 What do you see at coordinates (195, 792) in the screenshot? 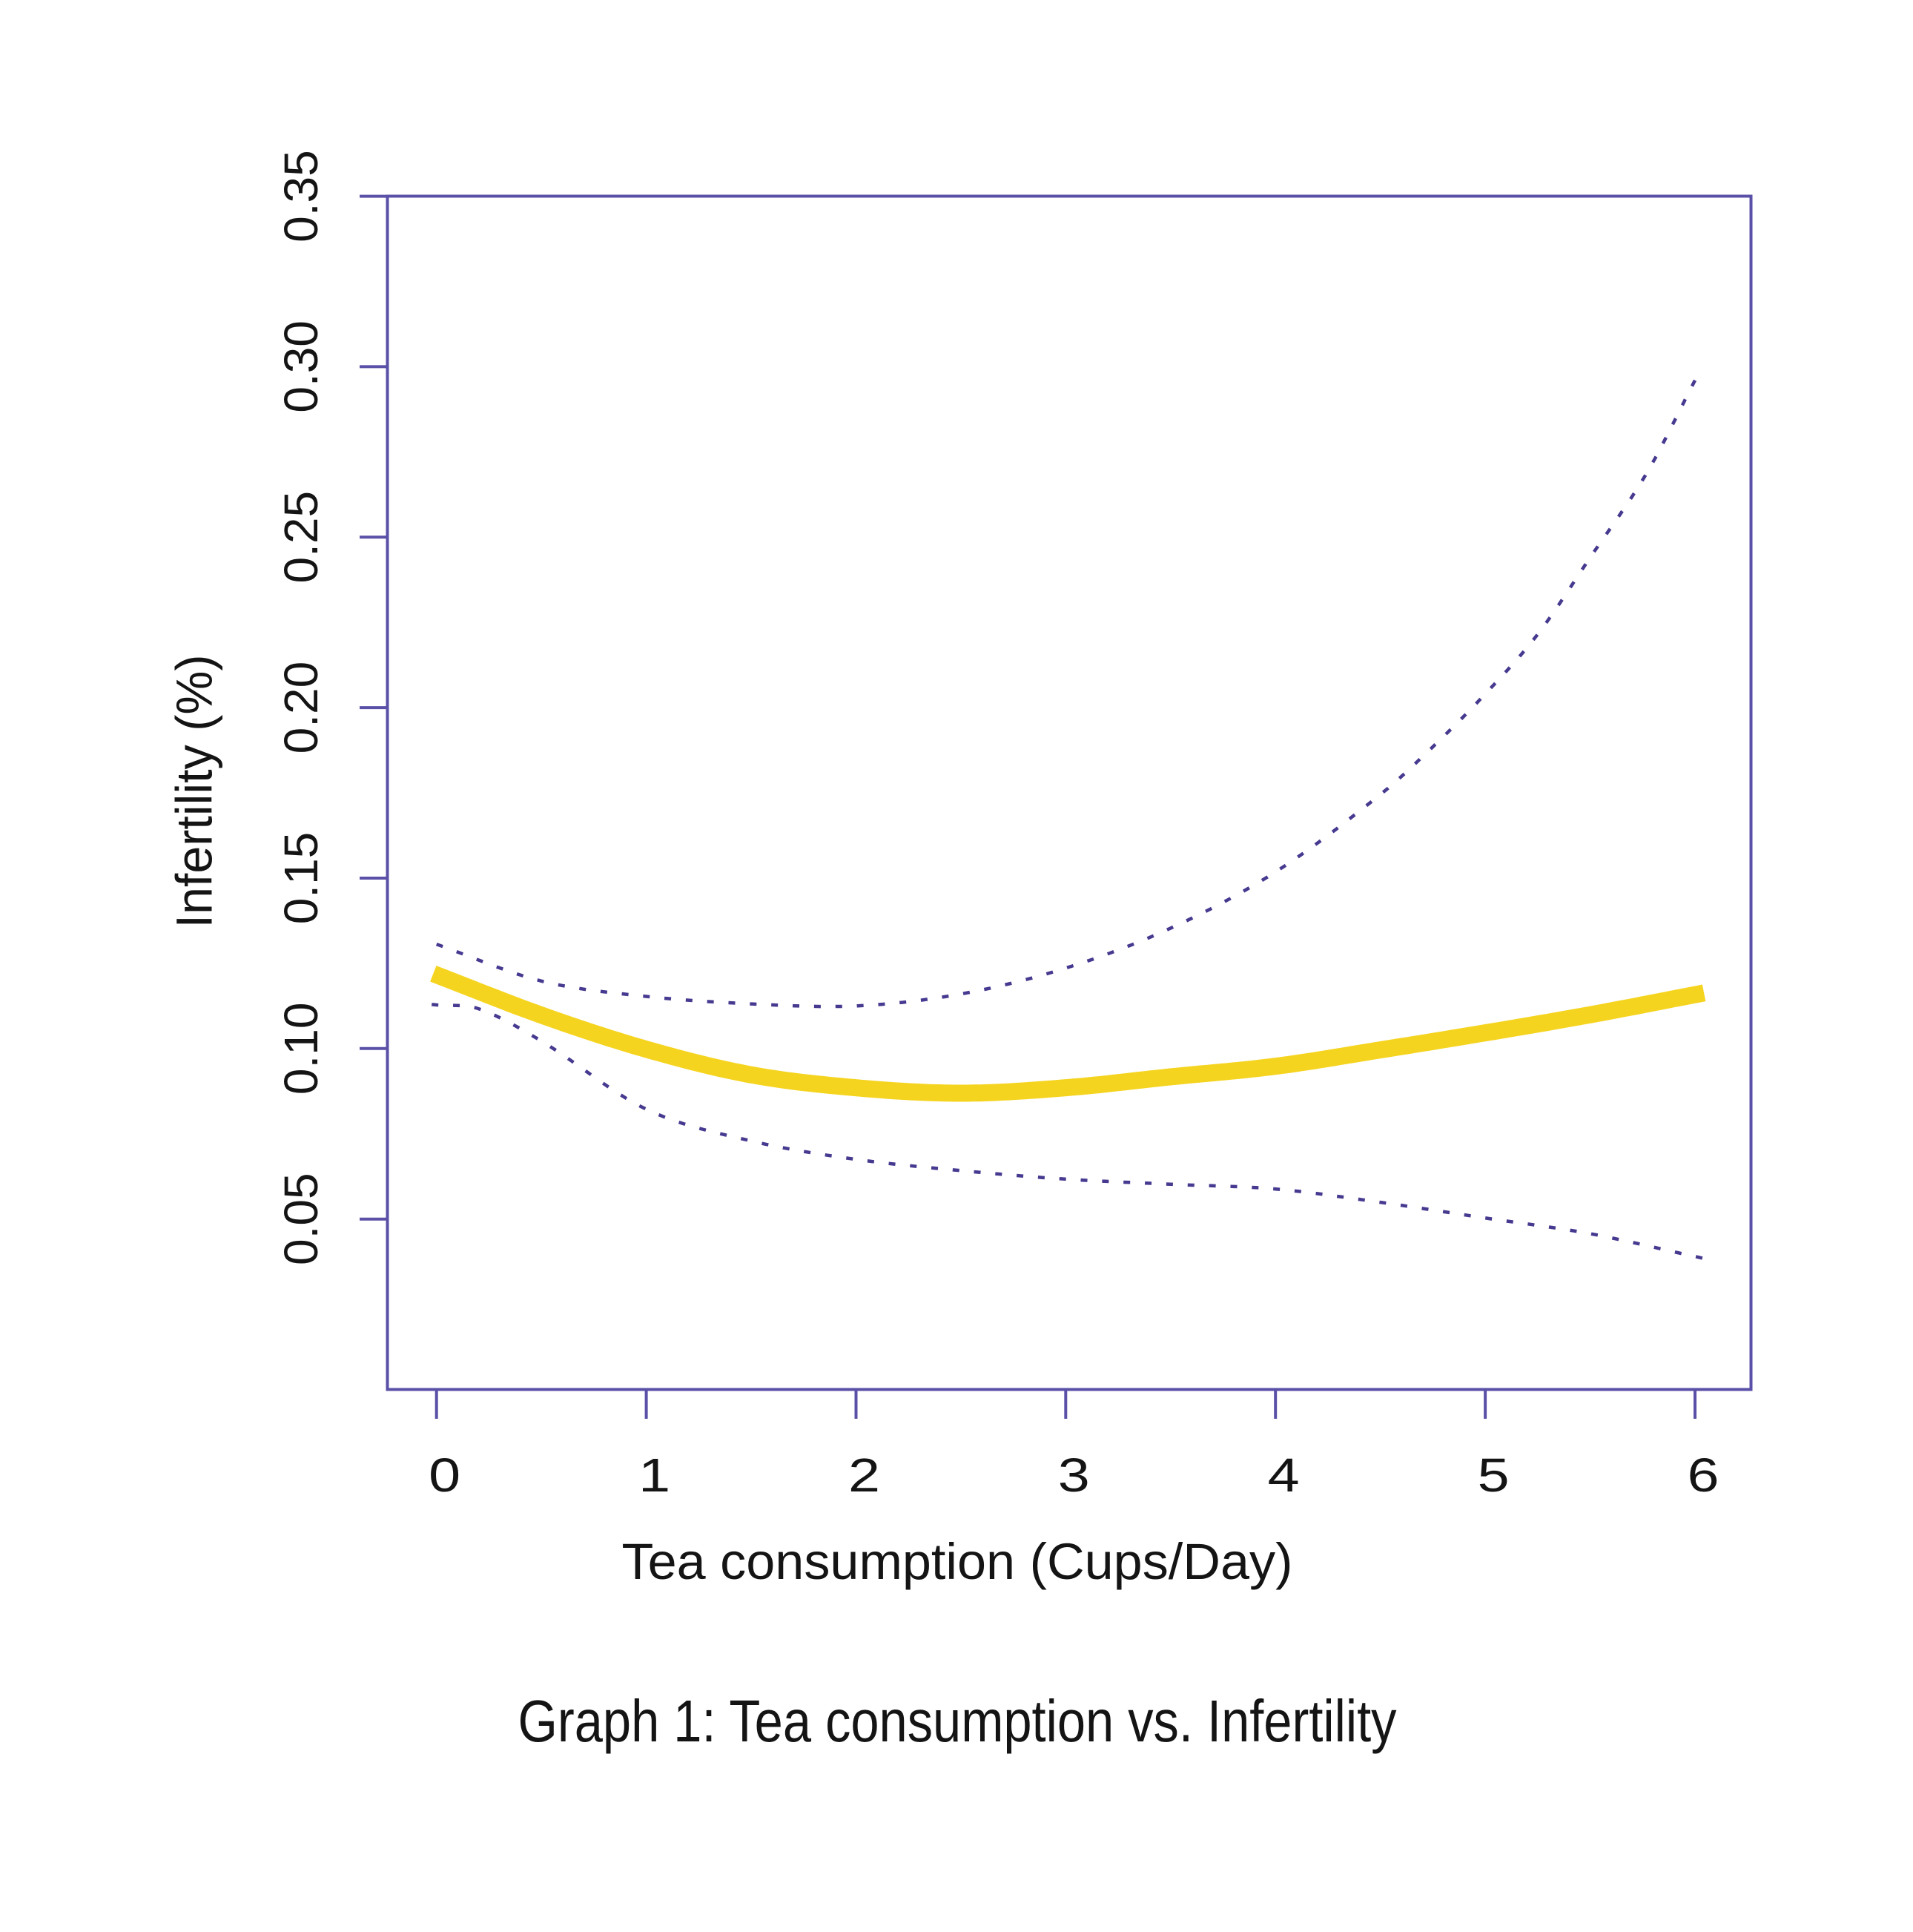
I see `svg-text: Infertility (%)` at bounding box center [195, 792].